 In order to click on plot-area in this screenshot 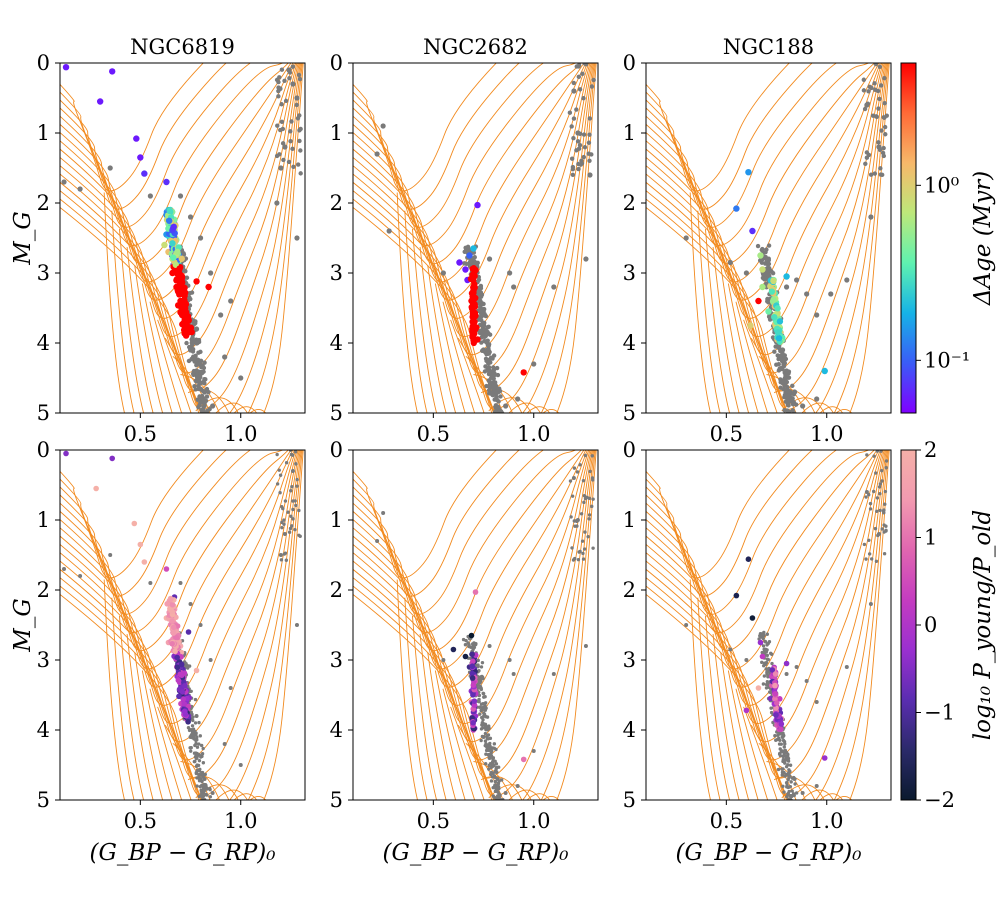, I will do `click(475, 244)`.